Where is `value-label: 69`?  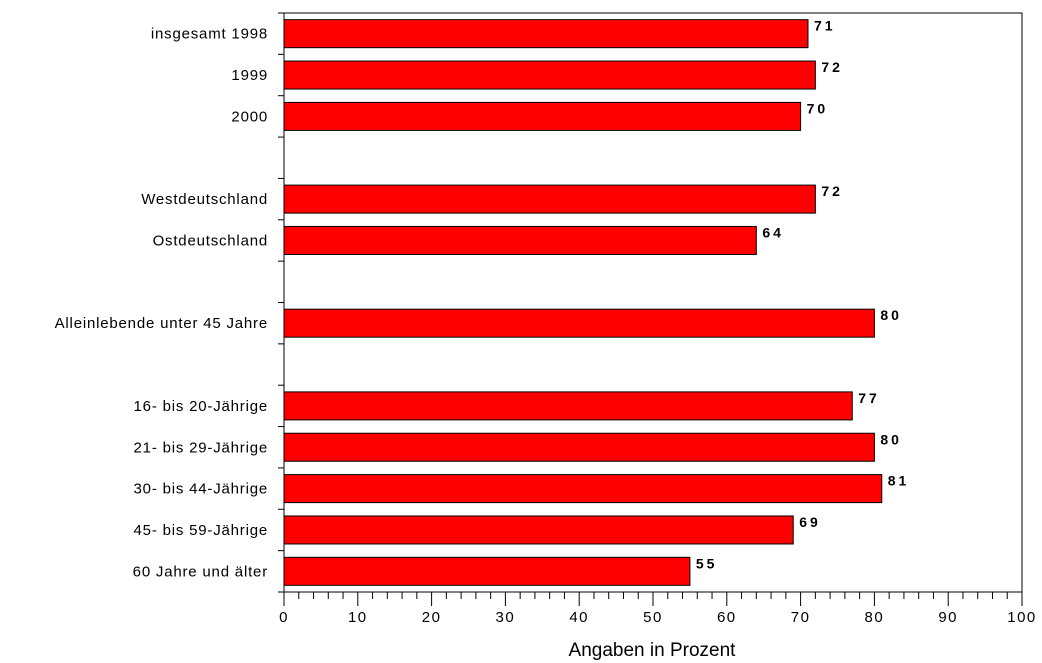
value-label: 69 is located at coordinates (810, 522).